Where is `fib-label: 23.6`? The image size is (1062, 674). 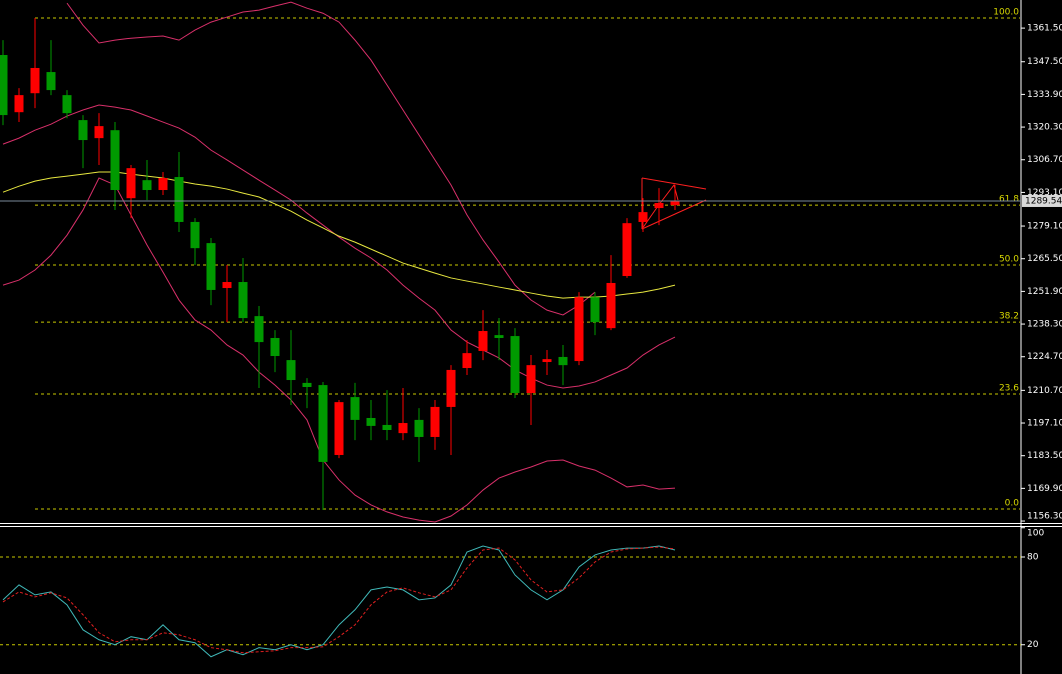
fib-label: 23.6 is located at coordinates (1009, 388).